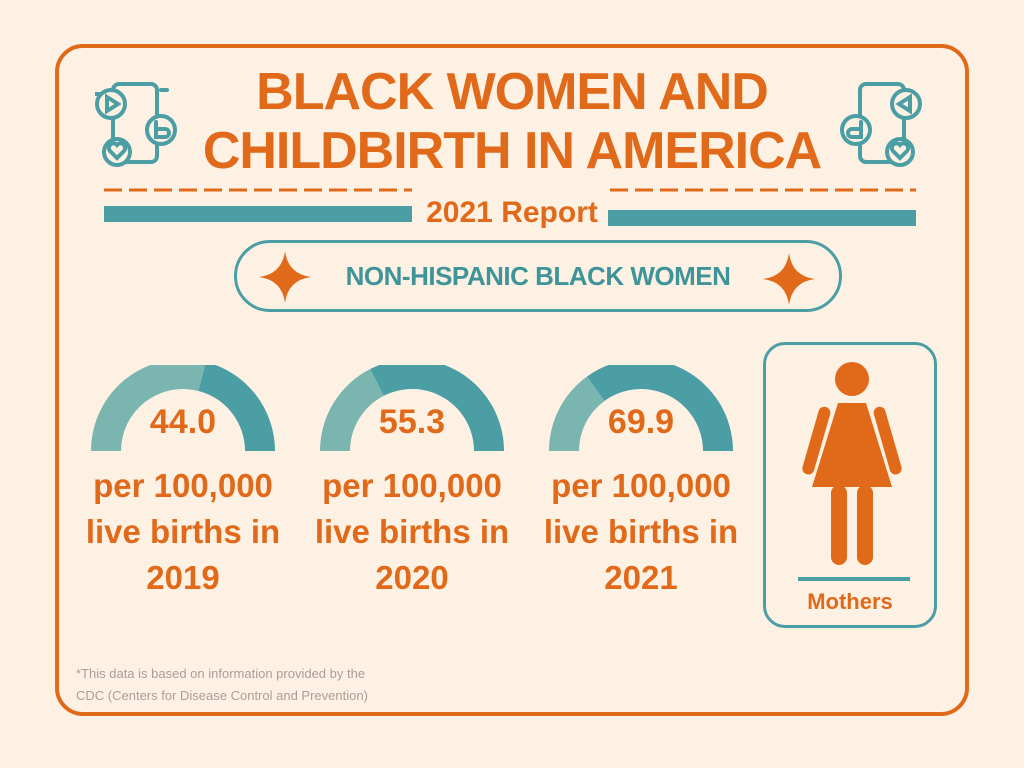 The width and height of the screenshot is (1024, 768). What do you see at coordinates (641, 531) in the screenshot?
I see `stat-description: per 100,000 live births in 2021` at bounding box center [641, 531].